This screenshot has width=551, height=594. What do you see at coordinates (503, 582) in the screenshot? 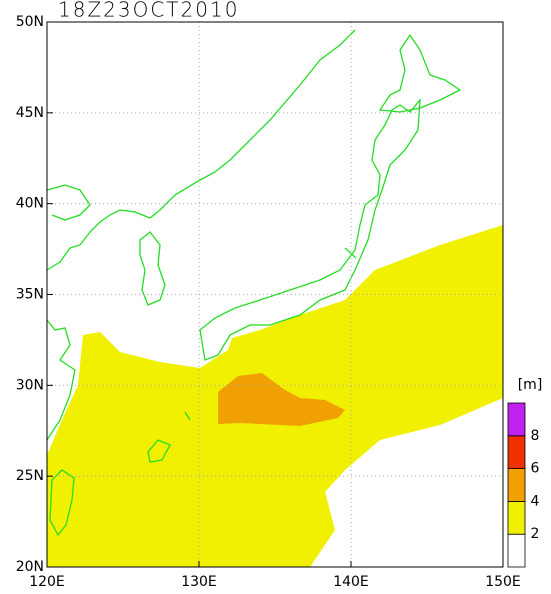
I see `x-tick-label: 150E` at bounding box center [503, 582].